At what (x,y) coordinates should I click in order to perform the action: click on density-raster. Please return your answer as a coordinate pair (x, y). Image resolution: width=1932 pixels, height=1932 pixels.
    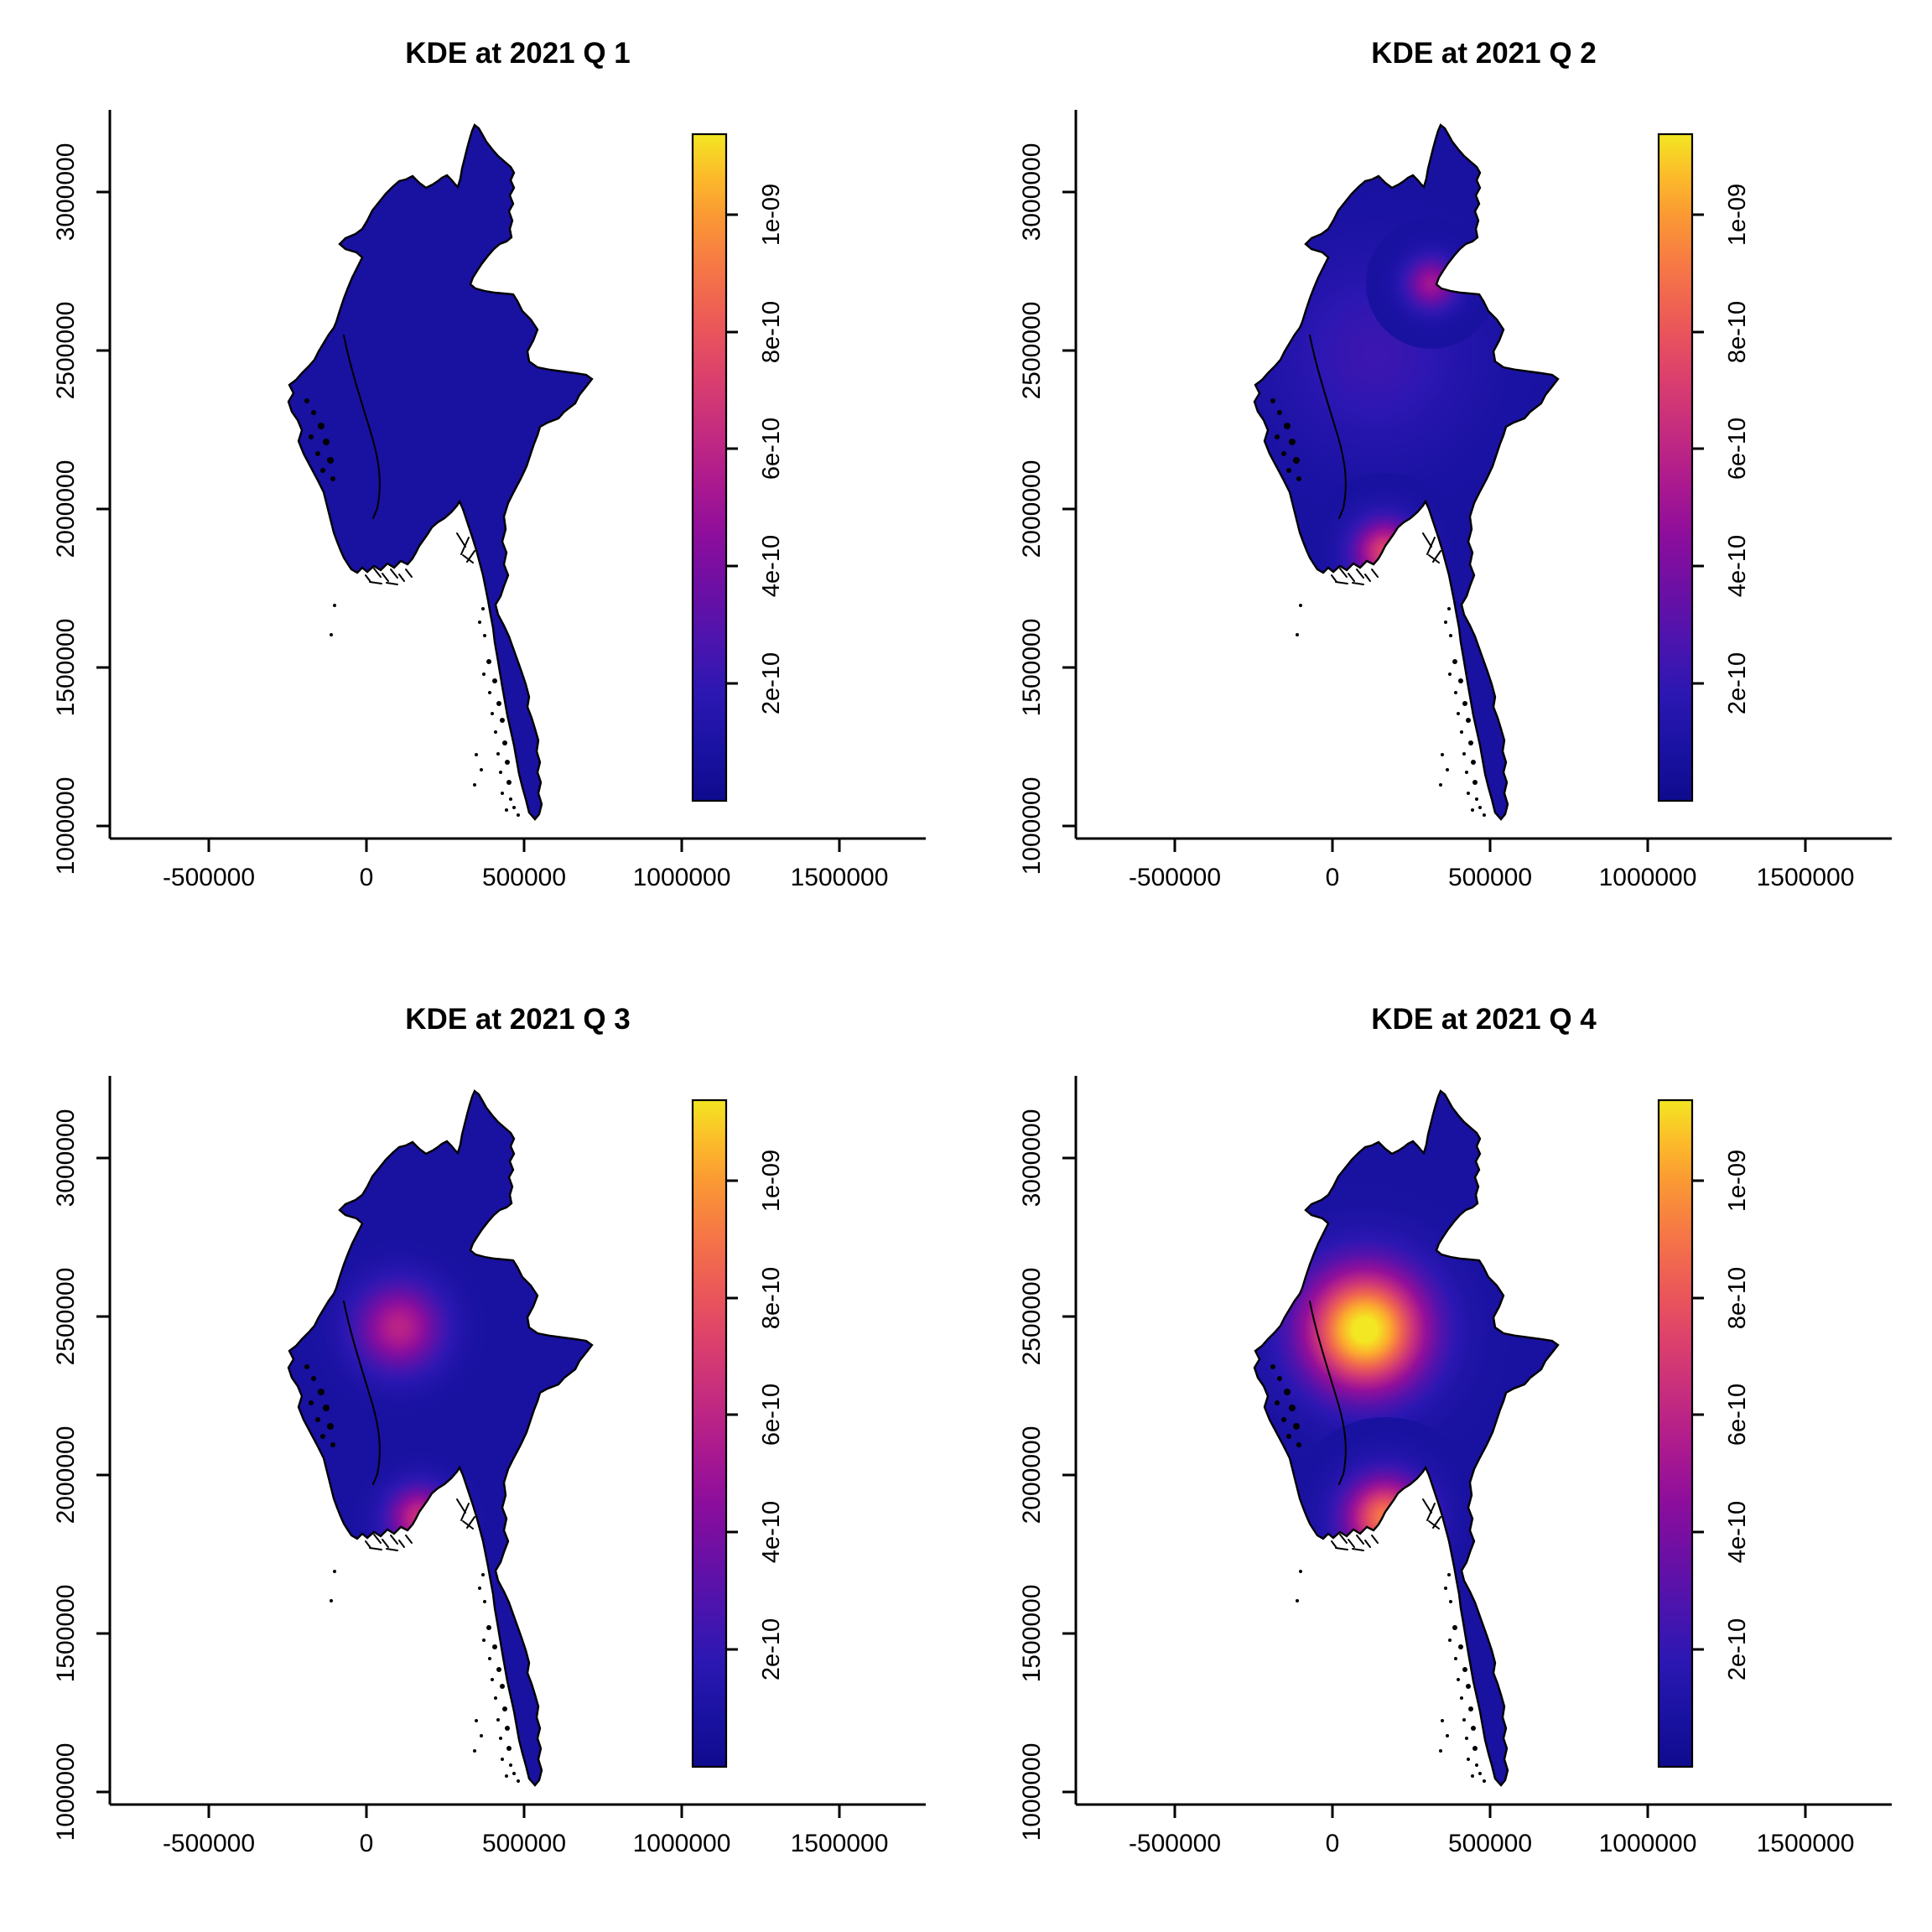
    Looking at the image, I should click on (440, 1438).